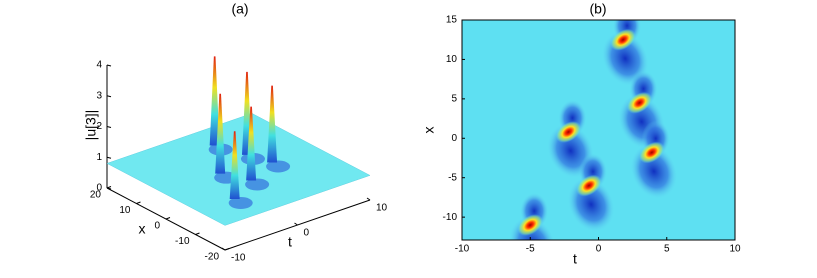 This screenshot has height=278, width=817. What do you see at coordinates (454, 98) in the screenshot?
I see `y-tick-label: 5` at bounding box center [454, 98].